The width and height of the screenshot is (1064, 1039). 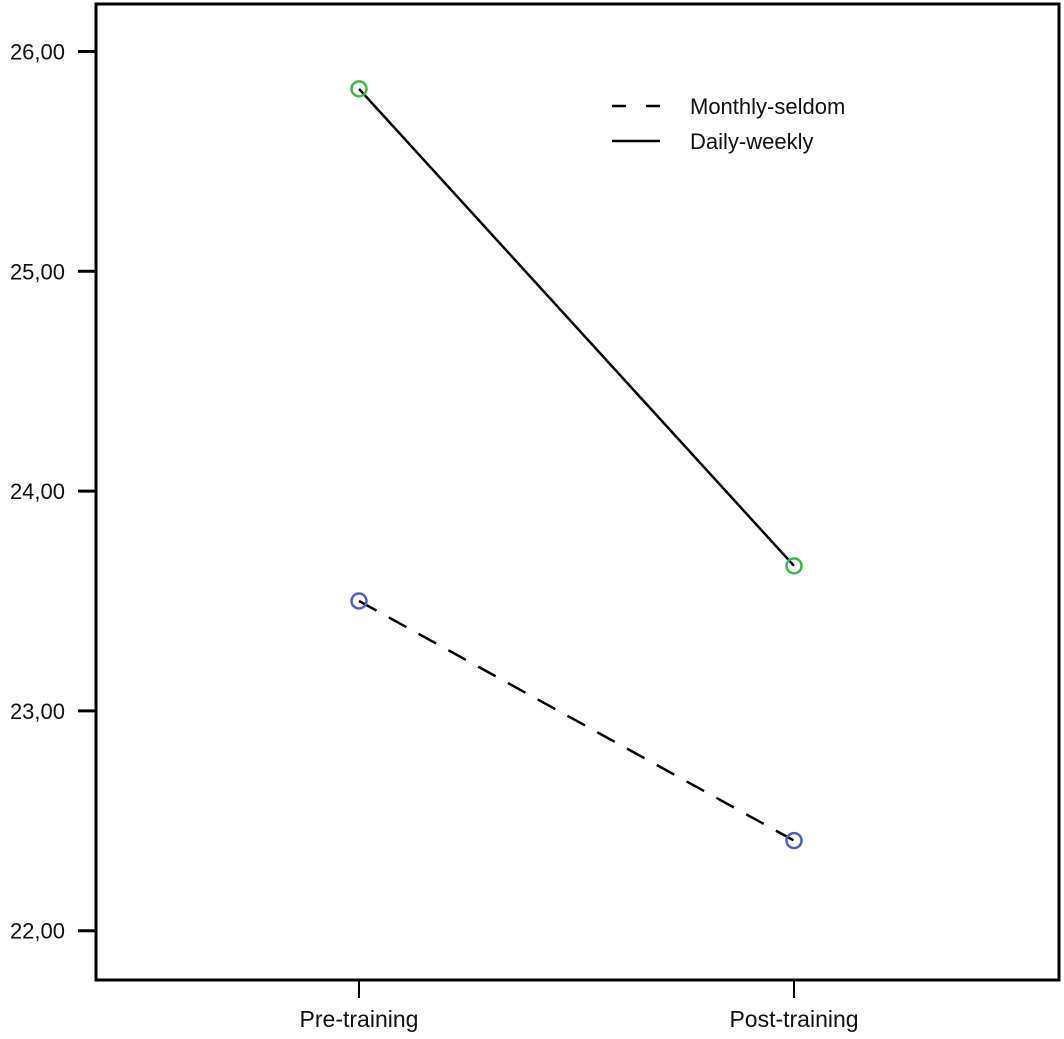 I want to click on y-tick-label: 23,00, so click(x=37, y=711).